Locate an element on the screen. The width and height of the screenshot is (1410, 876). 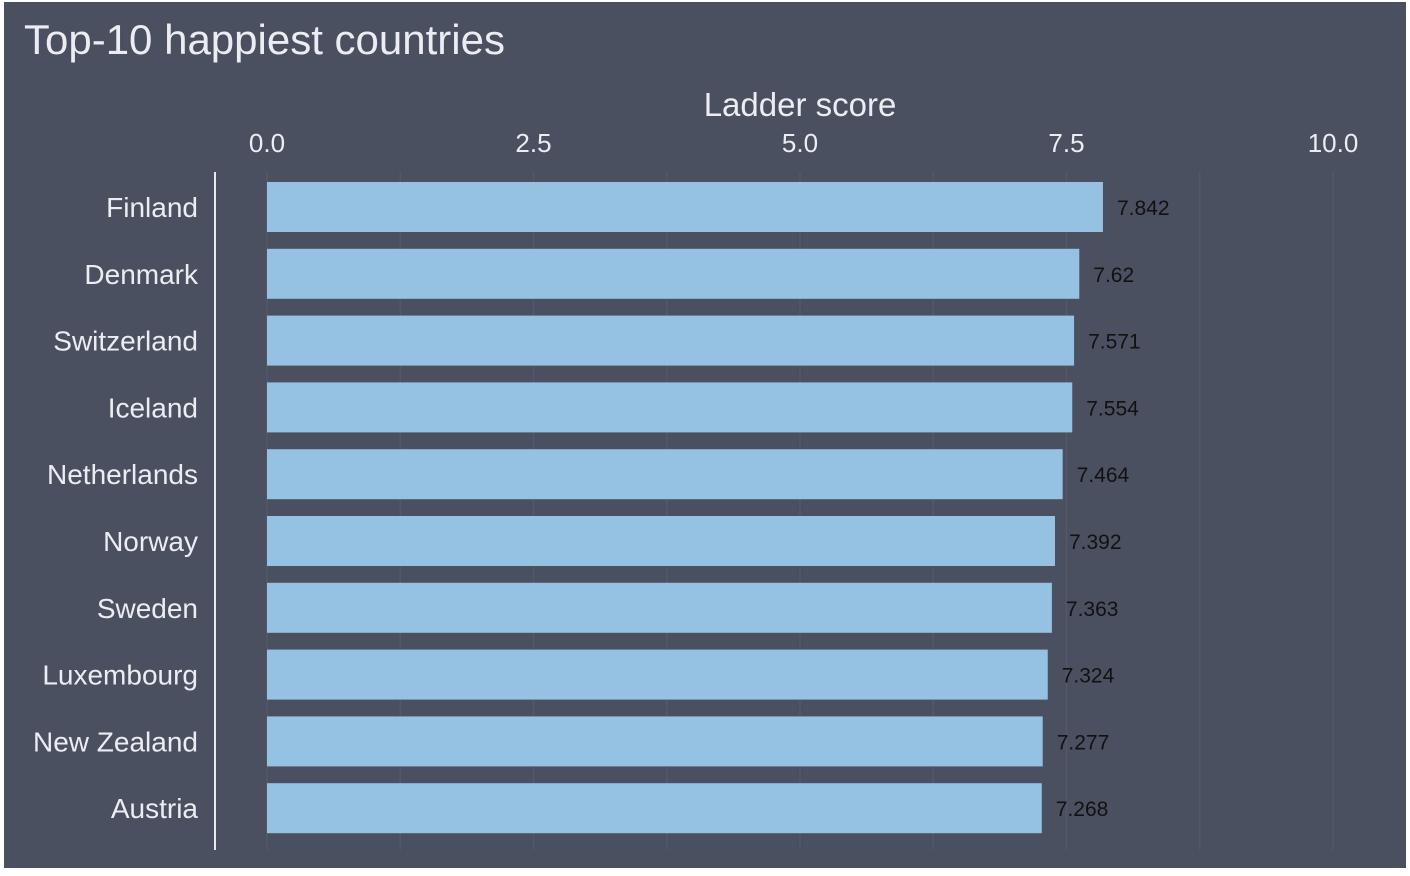
x-tick-label: 5.0 is located at coordinates (800, 143).